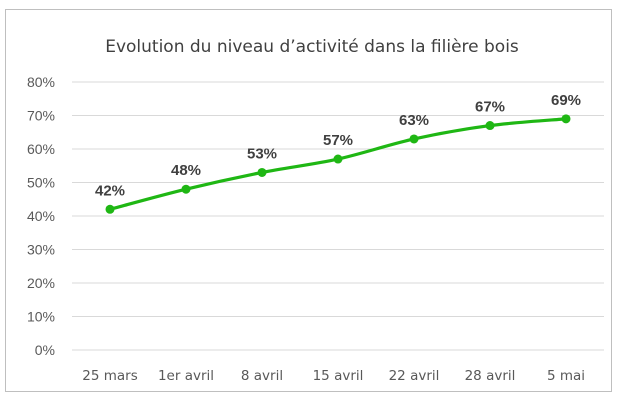 Image resolution: width=620 pixels, height=414 pixels. Describe the element at coordinates (262, 376) in the screenshot. I see `x-tick-label: 8 avril` at that location.